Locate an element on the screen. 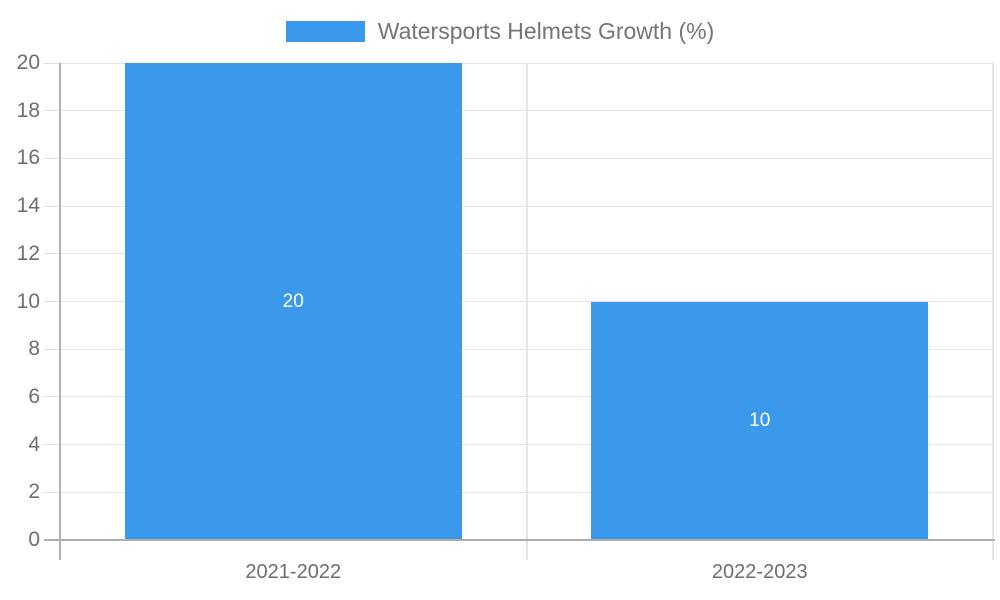 The image size is (1000, 600). y-axis-tick-label: 12 is located at coordinates (28, 253).